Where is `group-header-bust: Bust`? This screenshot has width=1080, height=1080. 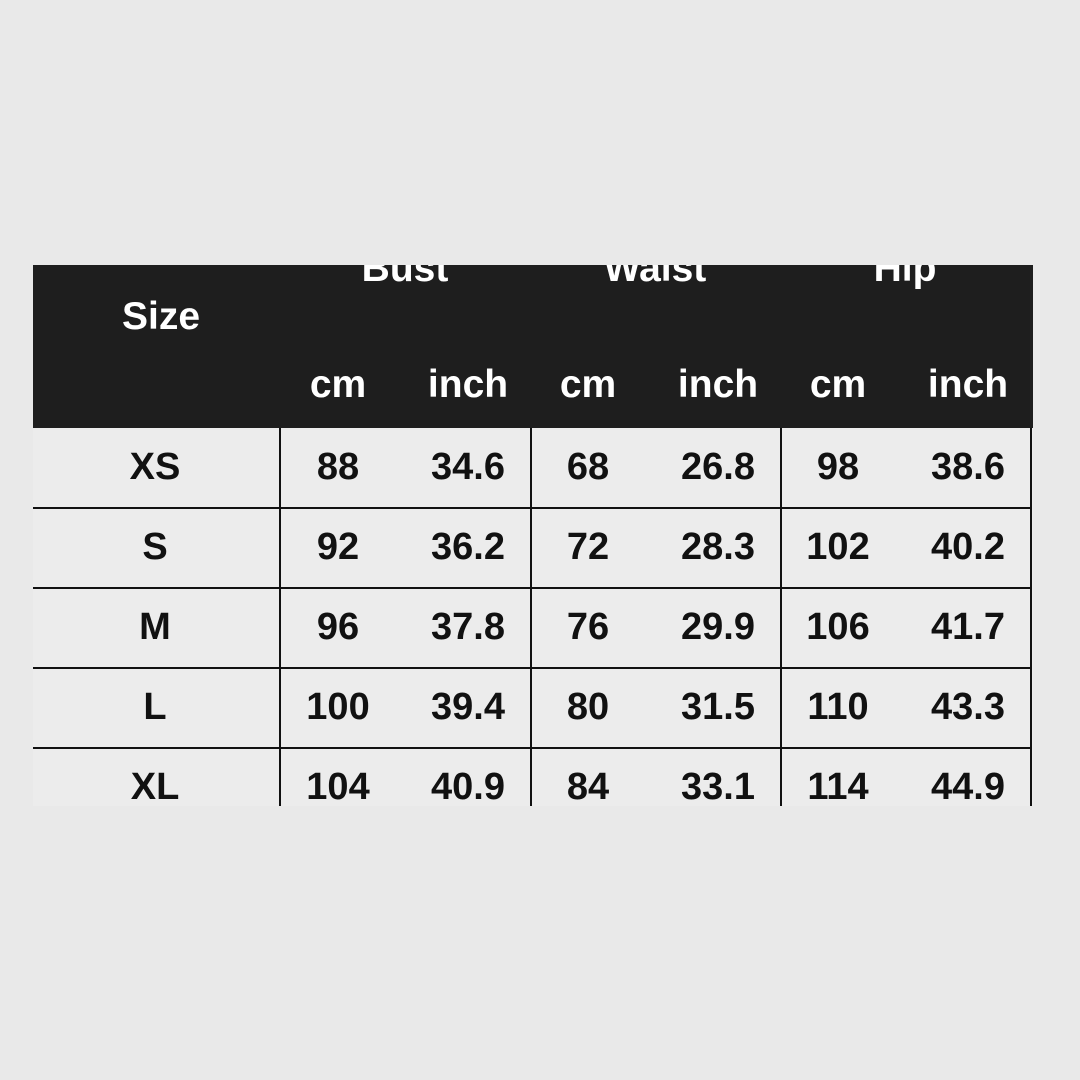 group-header-bust: Bust is located at coordinates (405, 277).